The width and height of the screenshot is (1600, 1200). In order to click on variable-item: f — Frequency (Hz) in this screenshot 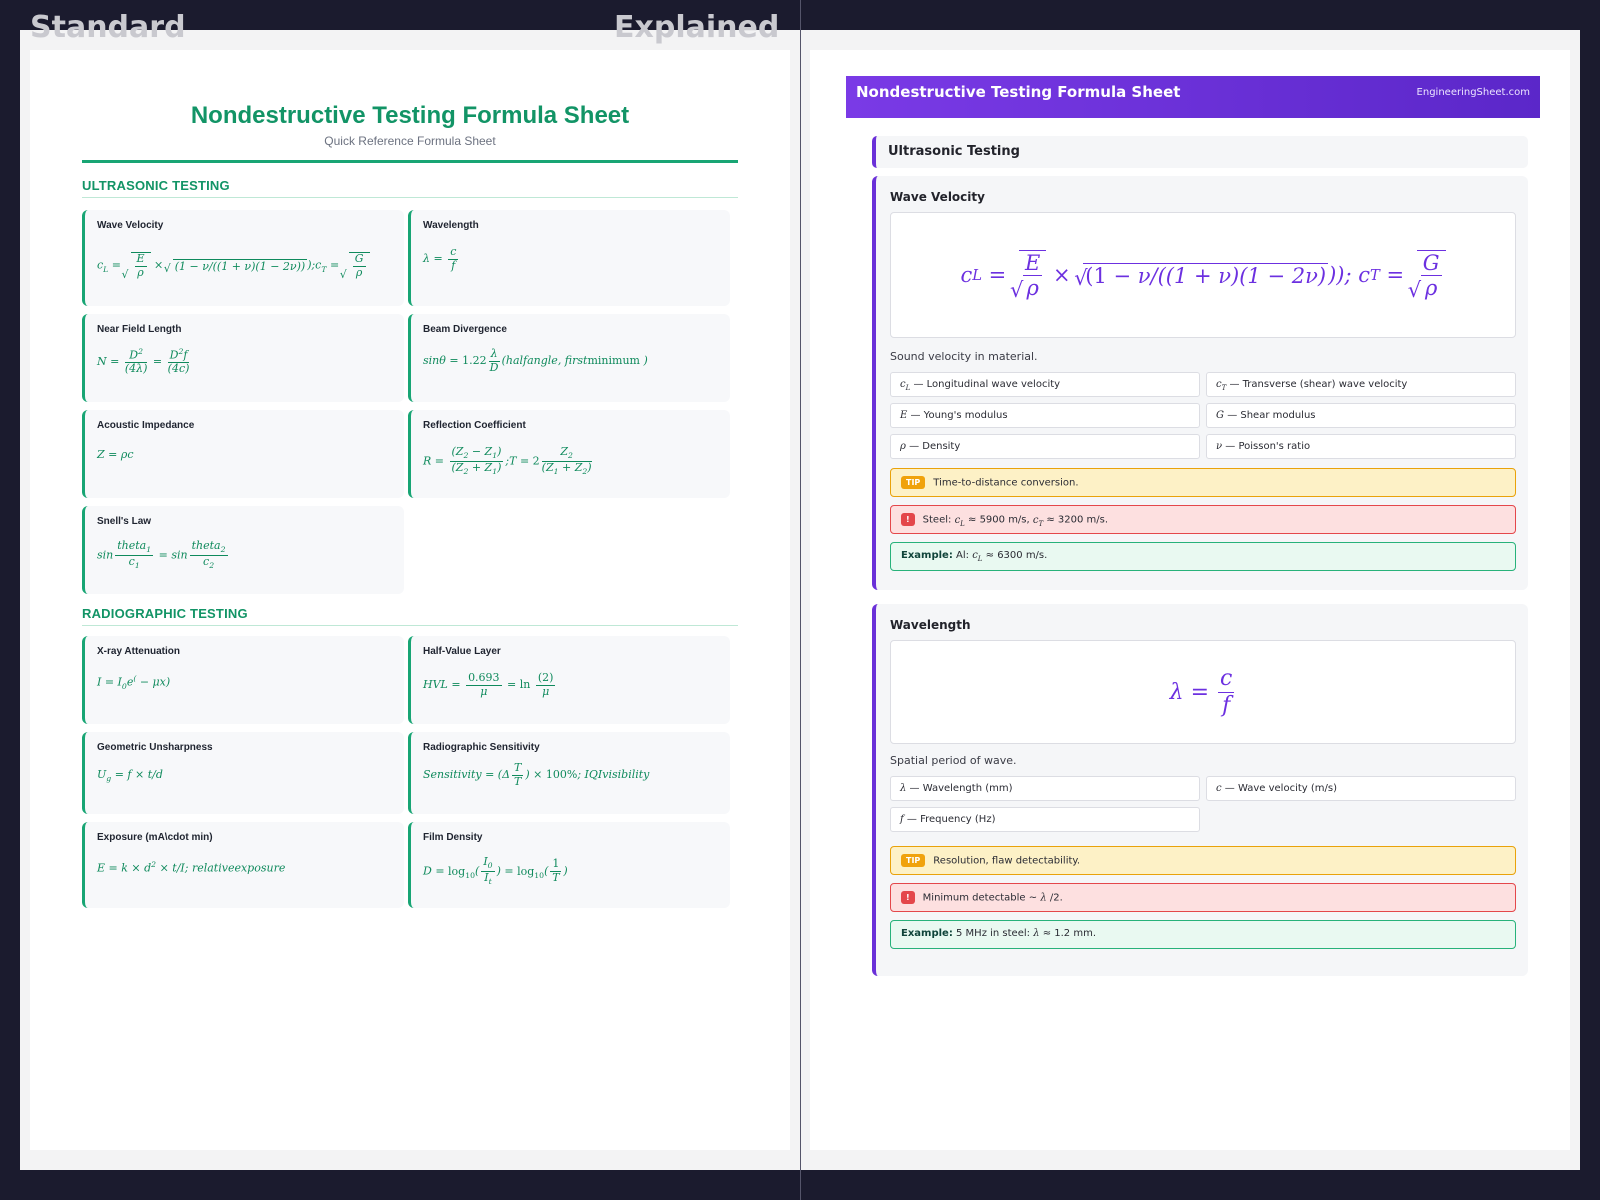, I will do `click(1045, 819)`.